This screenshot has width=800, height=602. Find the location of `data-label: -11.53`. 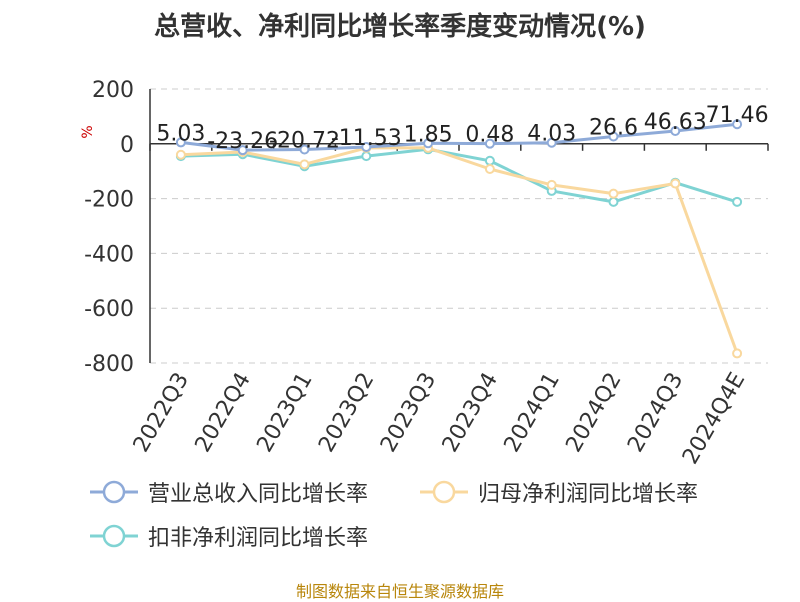

data-label: -11.53 is located at coordinates (366, 138).